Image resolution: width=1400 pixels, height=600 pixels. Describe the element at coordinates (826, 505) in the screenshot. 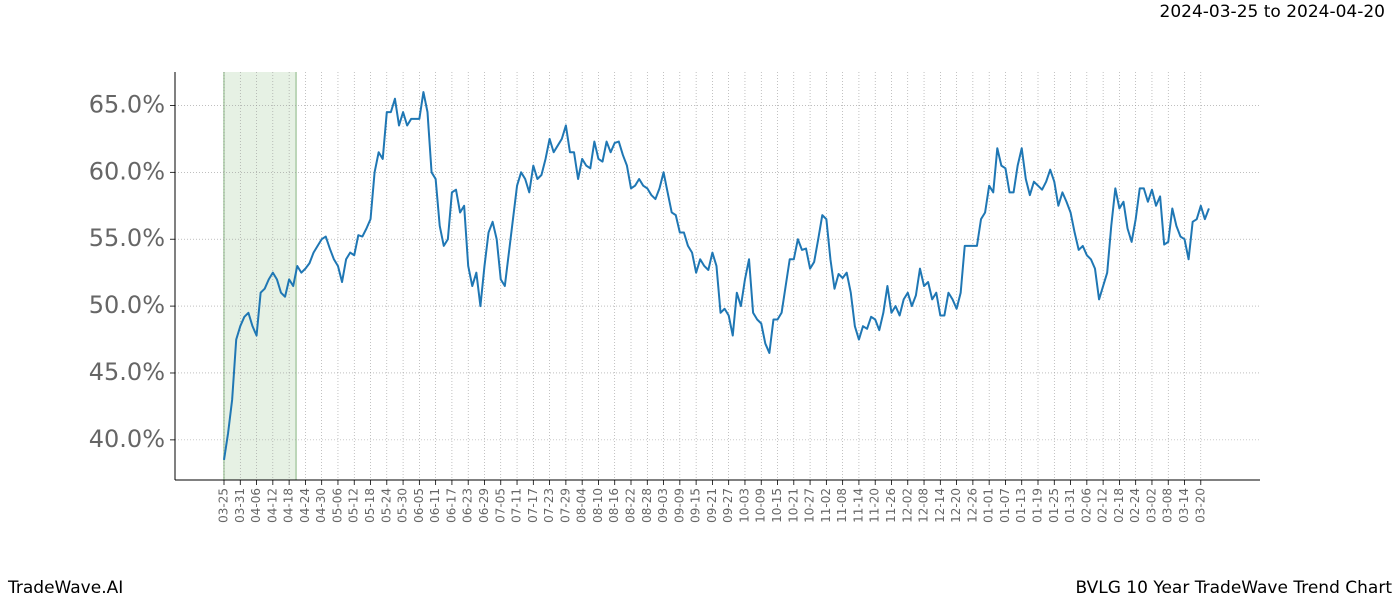

I see `x-tick-label: 11-02` at that location.